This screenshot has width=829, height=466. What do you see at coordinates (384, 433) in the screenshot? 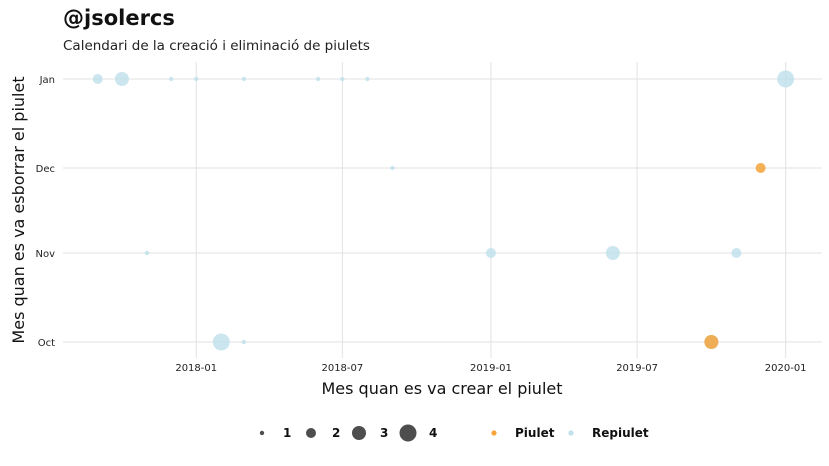
I see `legend-size-label: 3` at bounding box center [384, 433].